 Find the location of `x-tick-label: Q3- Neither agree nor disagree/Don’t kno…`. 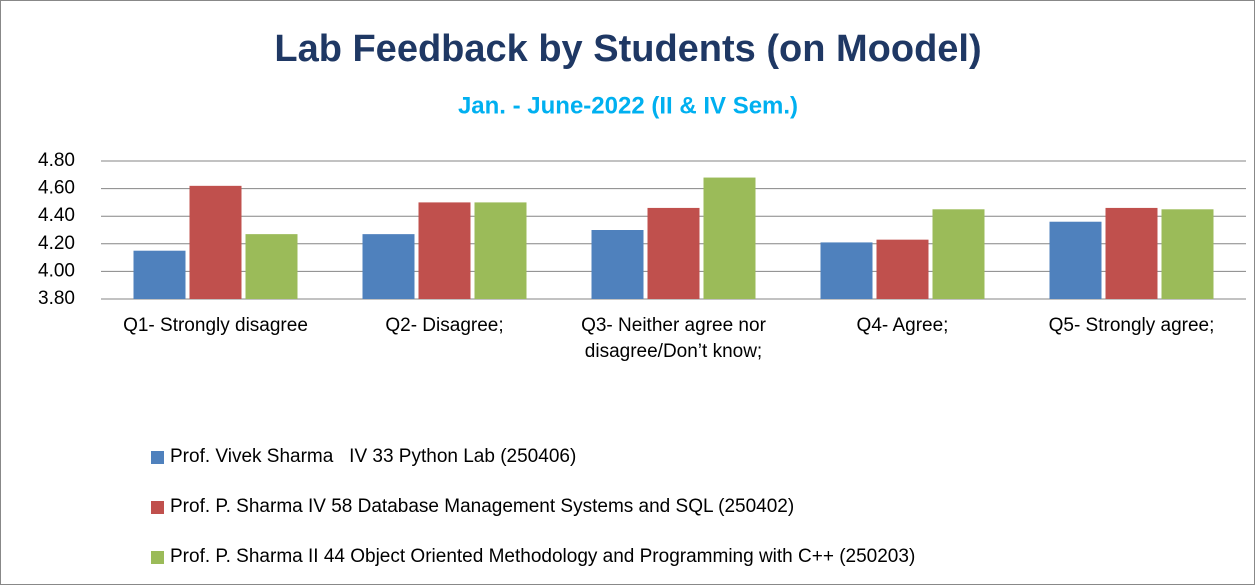

x-tick-label: Q3- Neither agree nor disagree/Don’t kno… is located at coordinates (673, 338).